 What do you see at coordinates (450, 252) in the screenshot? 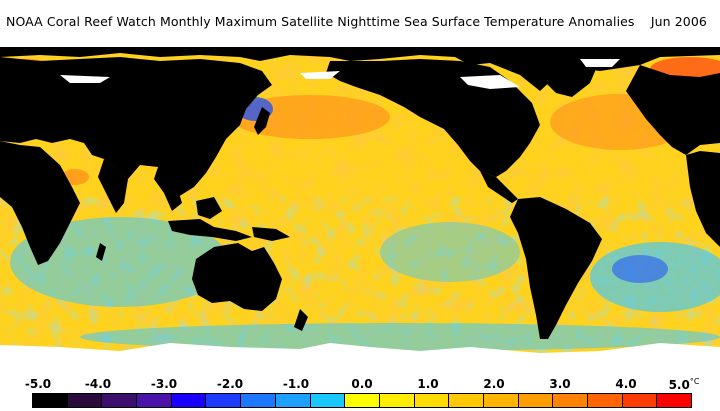
I see `cool-region-east-pacific` at bounding box center [450, 252].